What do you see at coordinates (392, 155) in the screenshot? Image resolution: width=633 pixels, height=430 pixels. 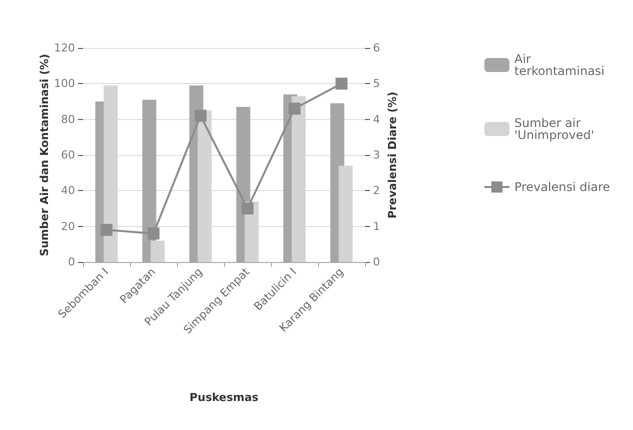 I see `y2-axis-title: Prevalensi Diare (%)` at bounding box center [392, 155].